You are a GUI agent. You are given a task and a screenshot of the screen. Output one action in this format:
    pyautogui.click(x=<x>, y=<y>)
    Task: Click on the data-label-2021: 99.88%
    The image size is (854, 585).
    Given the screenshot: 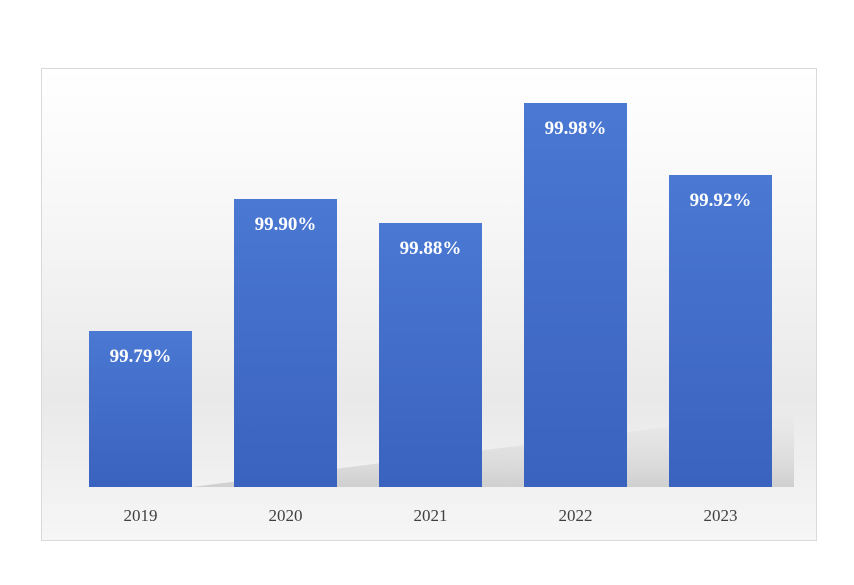 What is the action you would take?
    pyautogui.click(x=431, y=248)
    